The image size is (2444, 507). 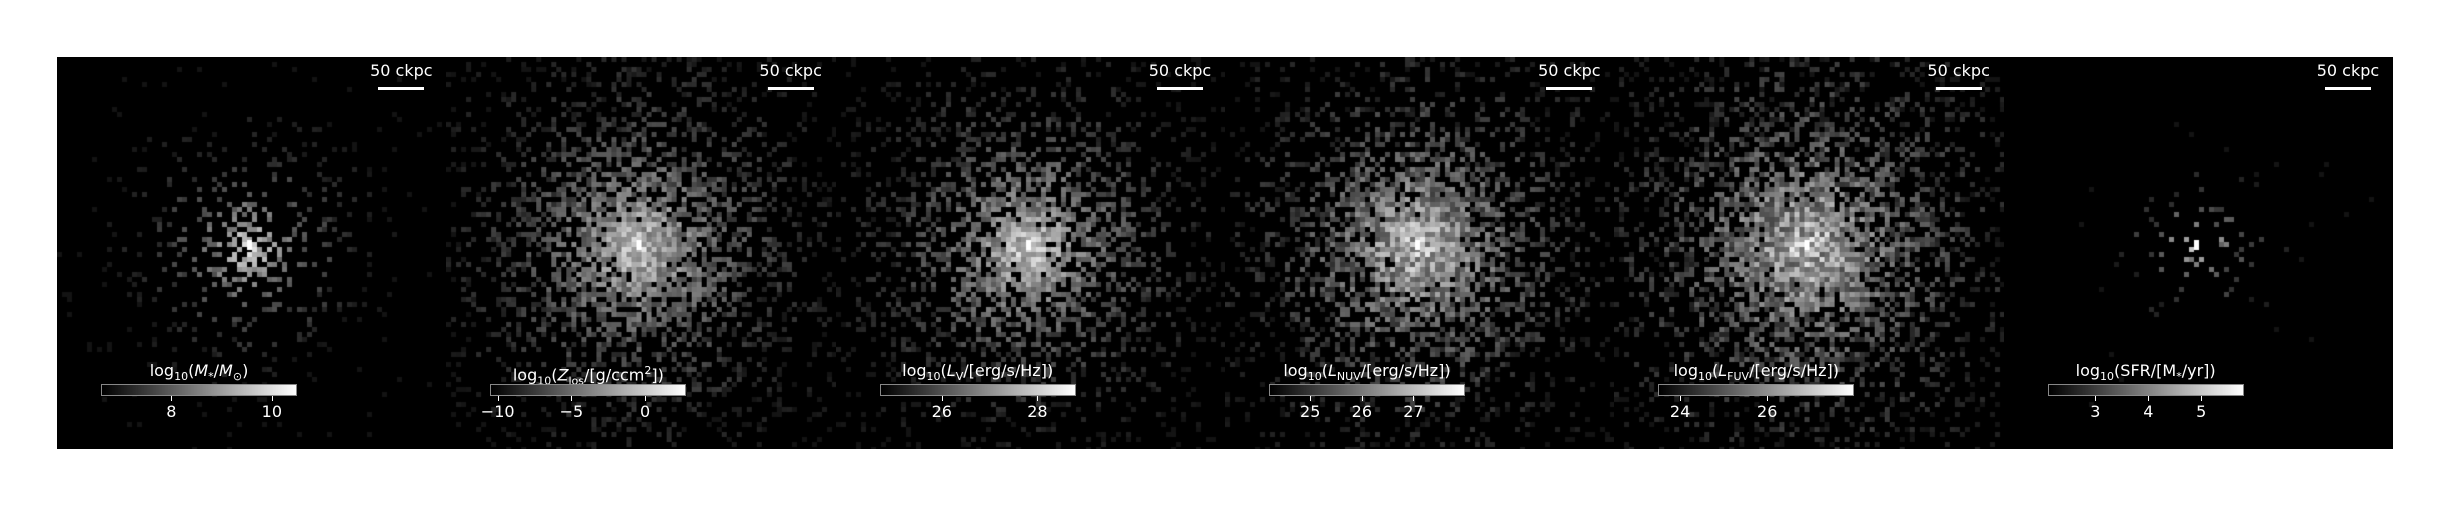 I want to click on colorbar-tick-label: 27, so click(x=1413, y=411).